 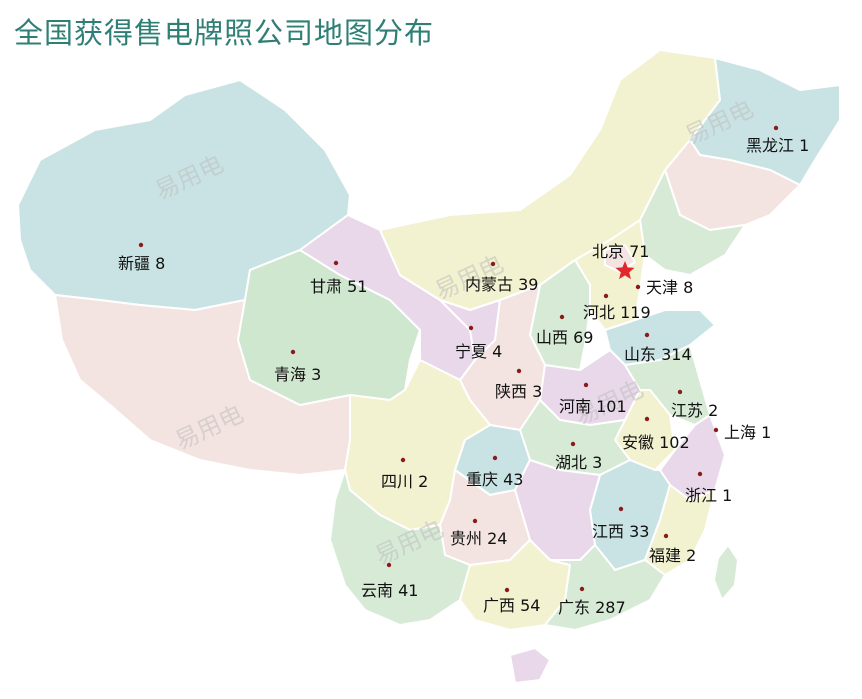 What do you see at coordinates (478, 538) in the screenshot?
I see `province-label: 贵州 24` at bounding box center [478, 538].